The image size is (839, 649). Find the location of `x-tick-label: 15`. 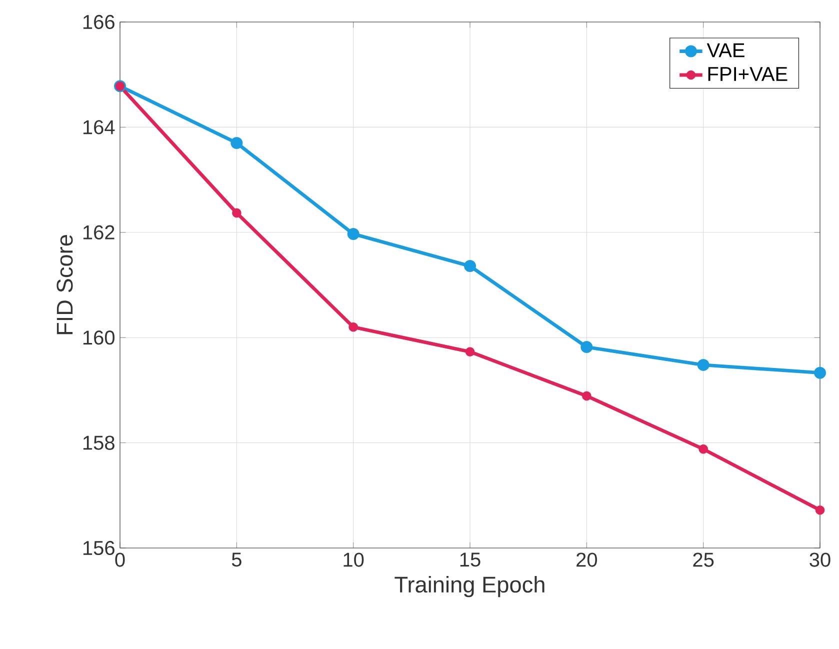

x-tick-label: 15 is located at coordinates (470, 559).